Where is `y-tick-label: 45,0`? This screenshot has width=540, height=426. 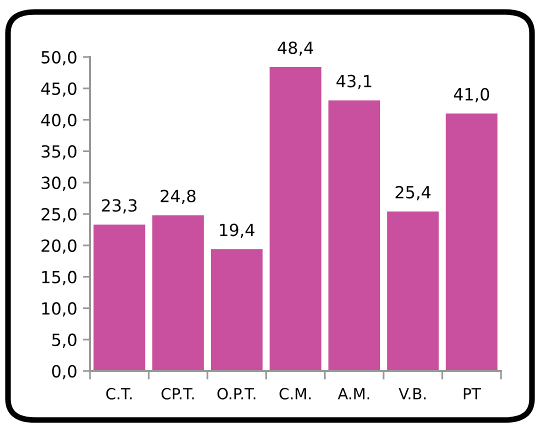
y-tick-label: 45,0 is located at coordinates (58, 89).